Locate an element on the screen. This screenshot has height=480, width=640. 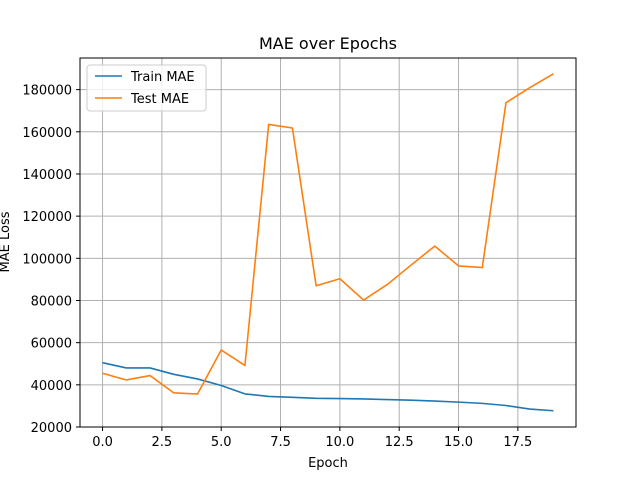
x-tick-label: 17.5 is located at coordinates (517, 442).